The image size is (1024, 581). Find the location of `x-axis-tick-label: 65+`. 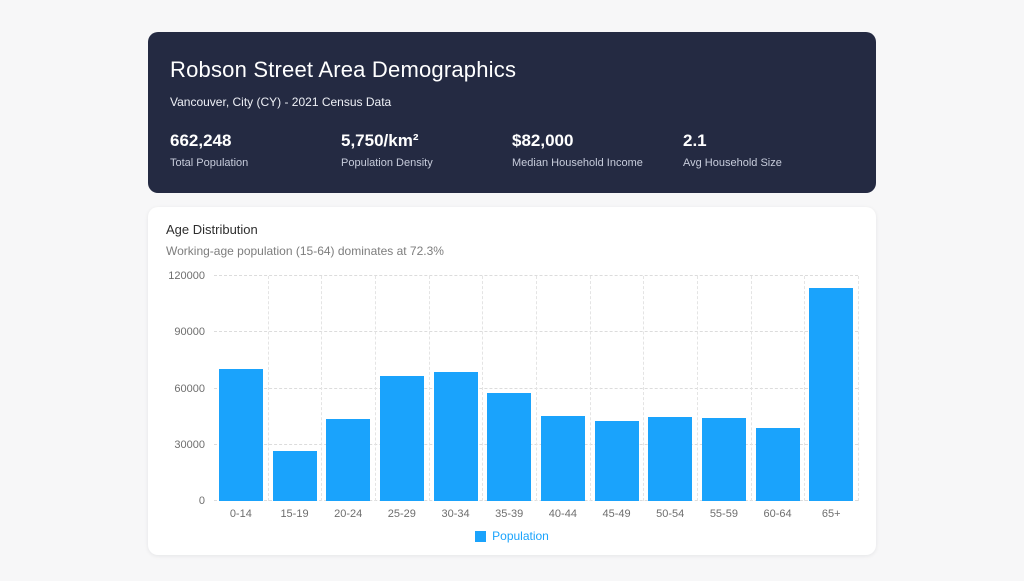

x-axis-tick-label: 65+ is located at coordinates (831, 514).